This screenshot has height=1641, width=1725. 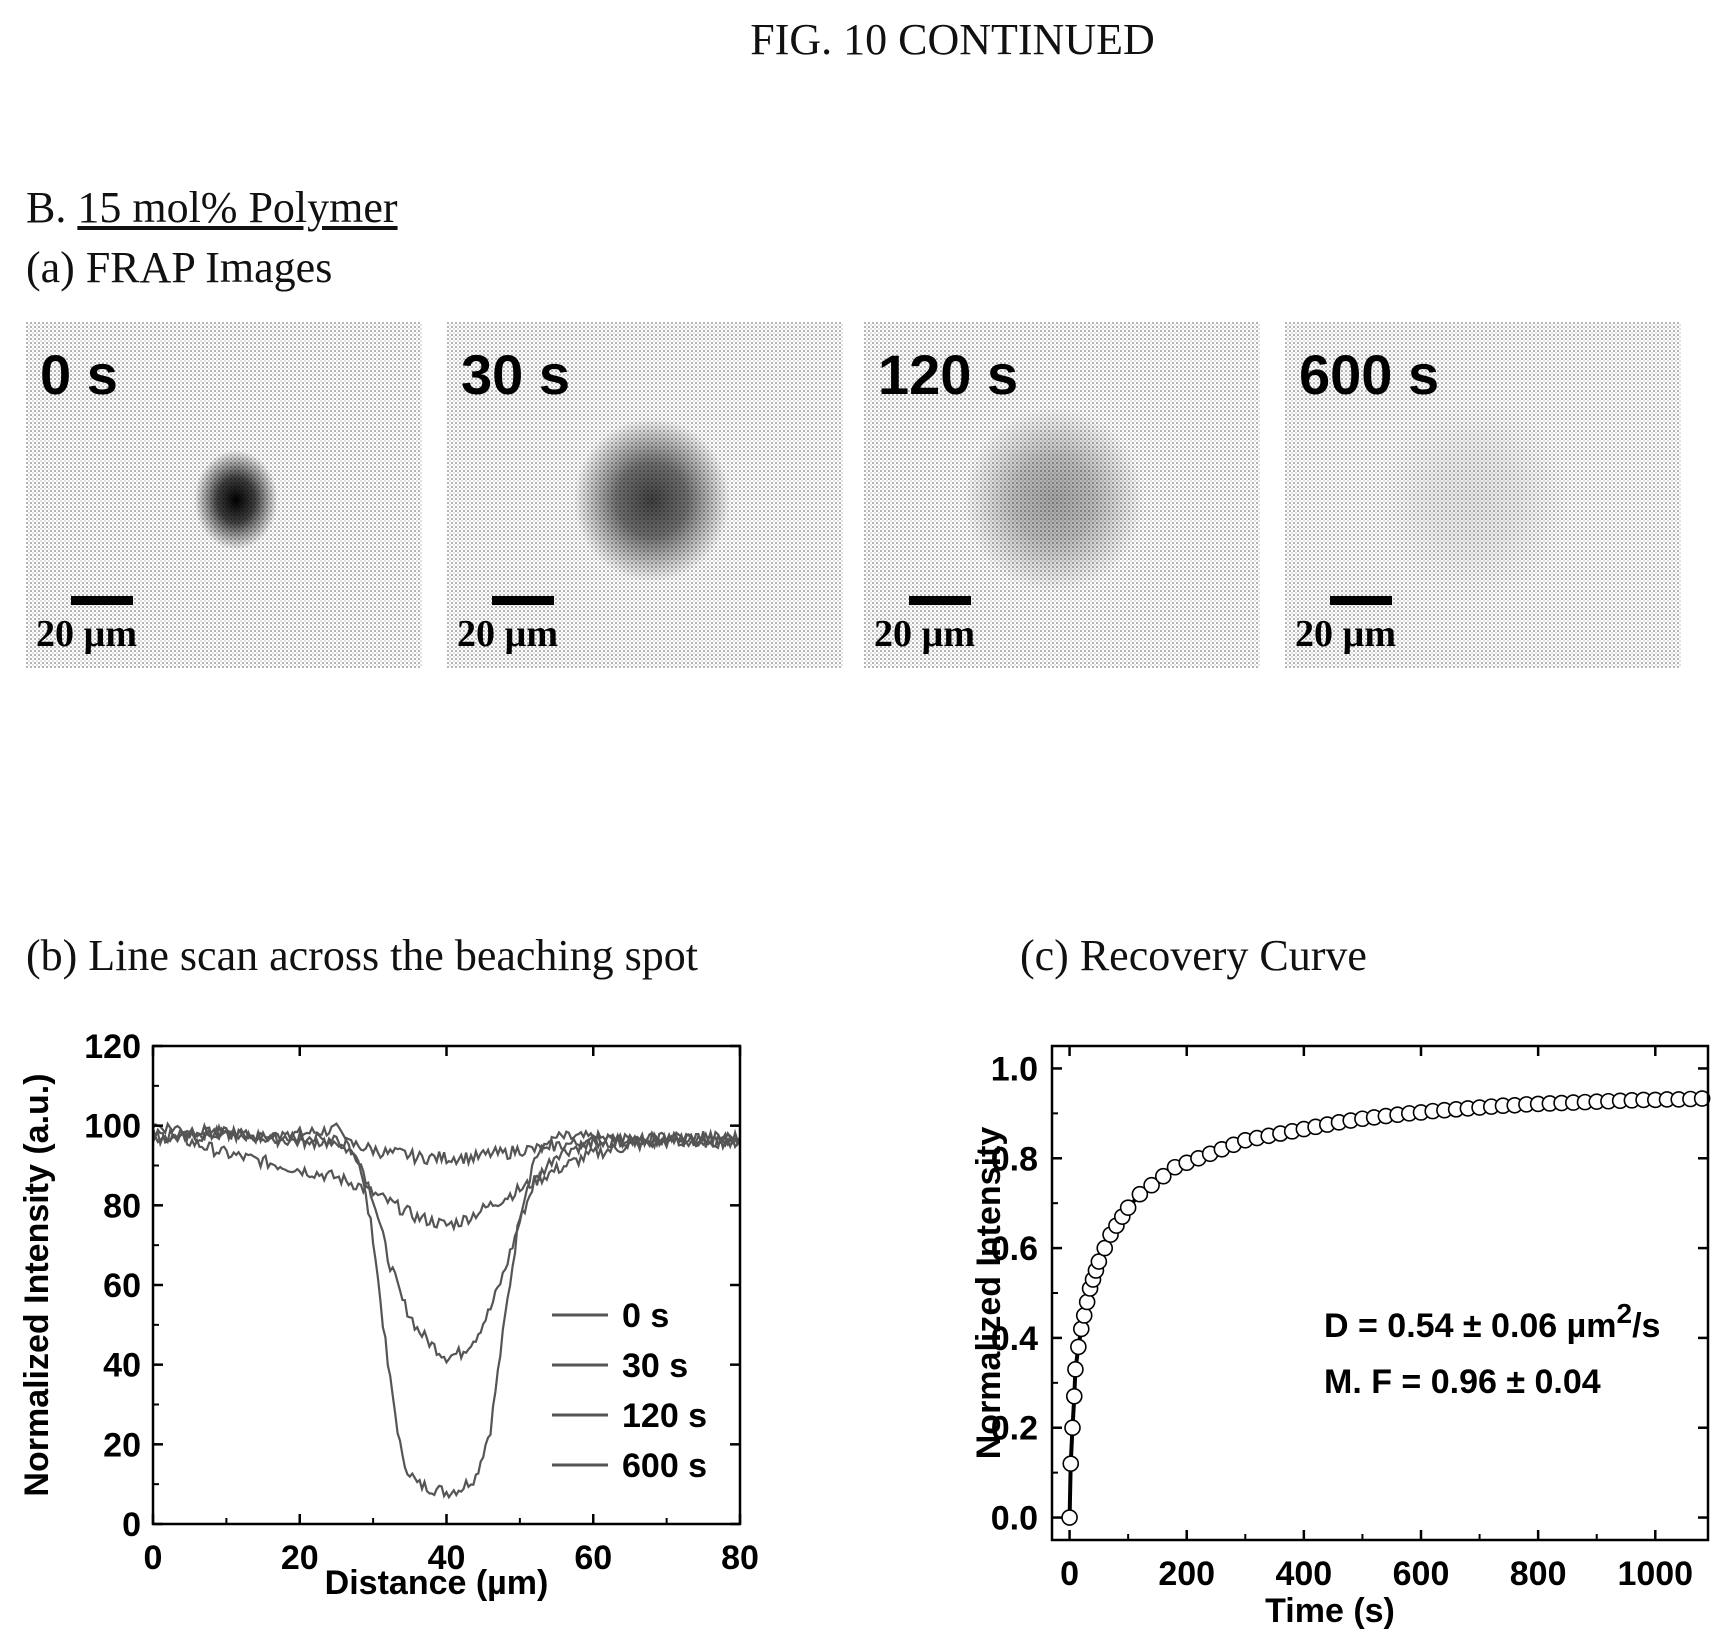 I want to click on panel-b-title: (b) Line scan across the beaching spot, so click(x=362, y=955).